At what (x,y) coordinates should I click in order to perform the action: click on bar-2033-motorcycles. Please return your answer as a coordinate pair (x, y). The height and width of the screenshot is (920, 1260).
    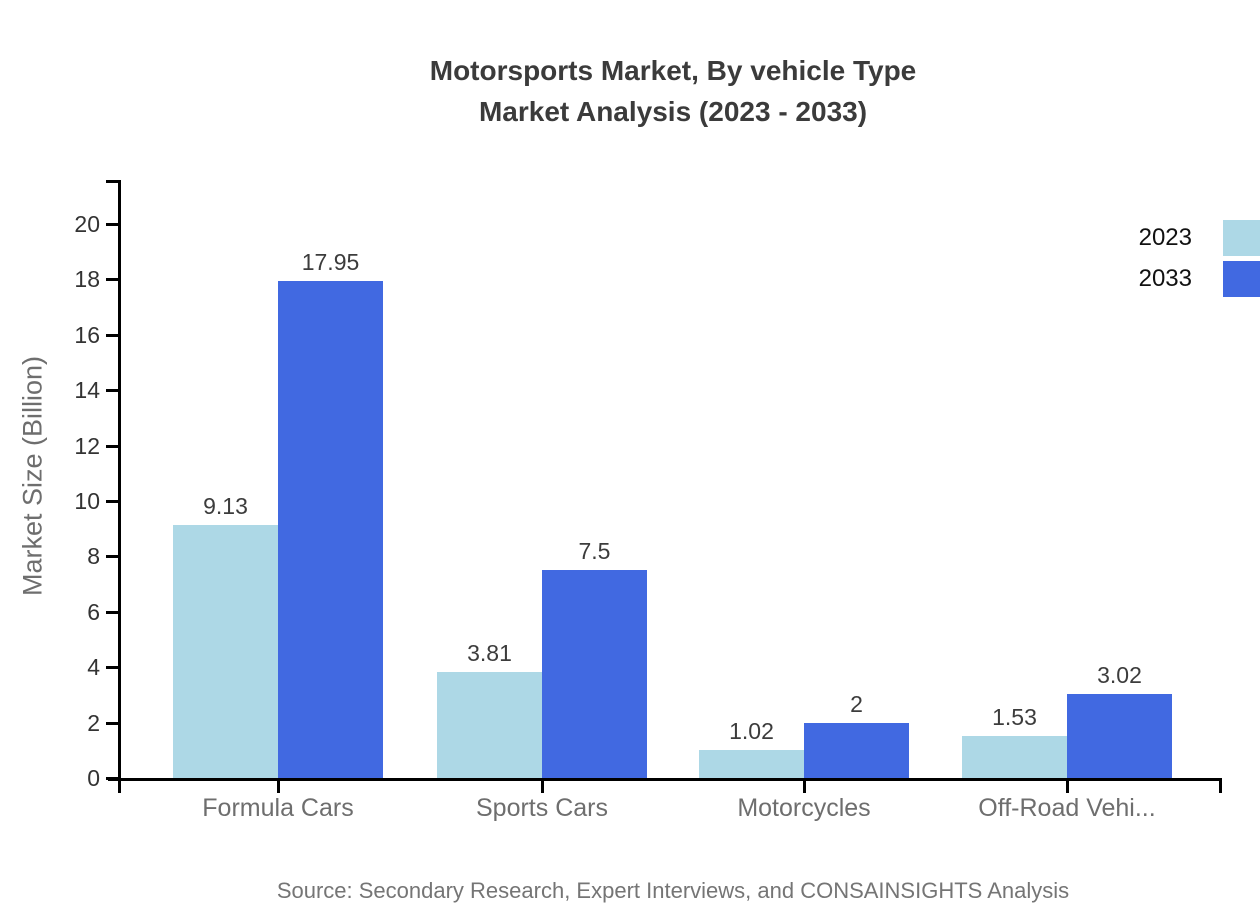
    Looking at the image, I should click on (856, 750).